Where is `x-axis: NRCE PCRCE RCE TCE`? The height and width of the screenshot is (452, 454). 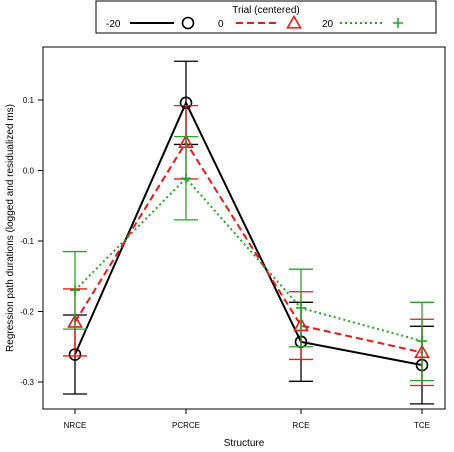 x-axis: NRCE PCRCE RCE TCE is located at coordinates (247, 419).